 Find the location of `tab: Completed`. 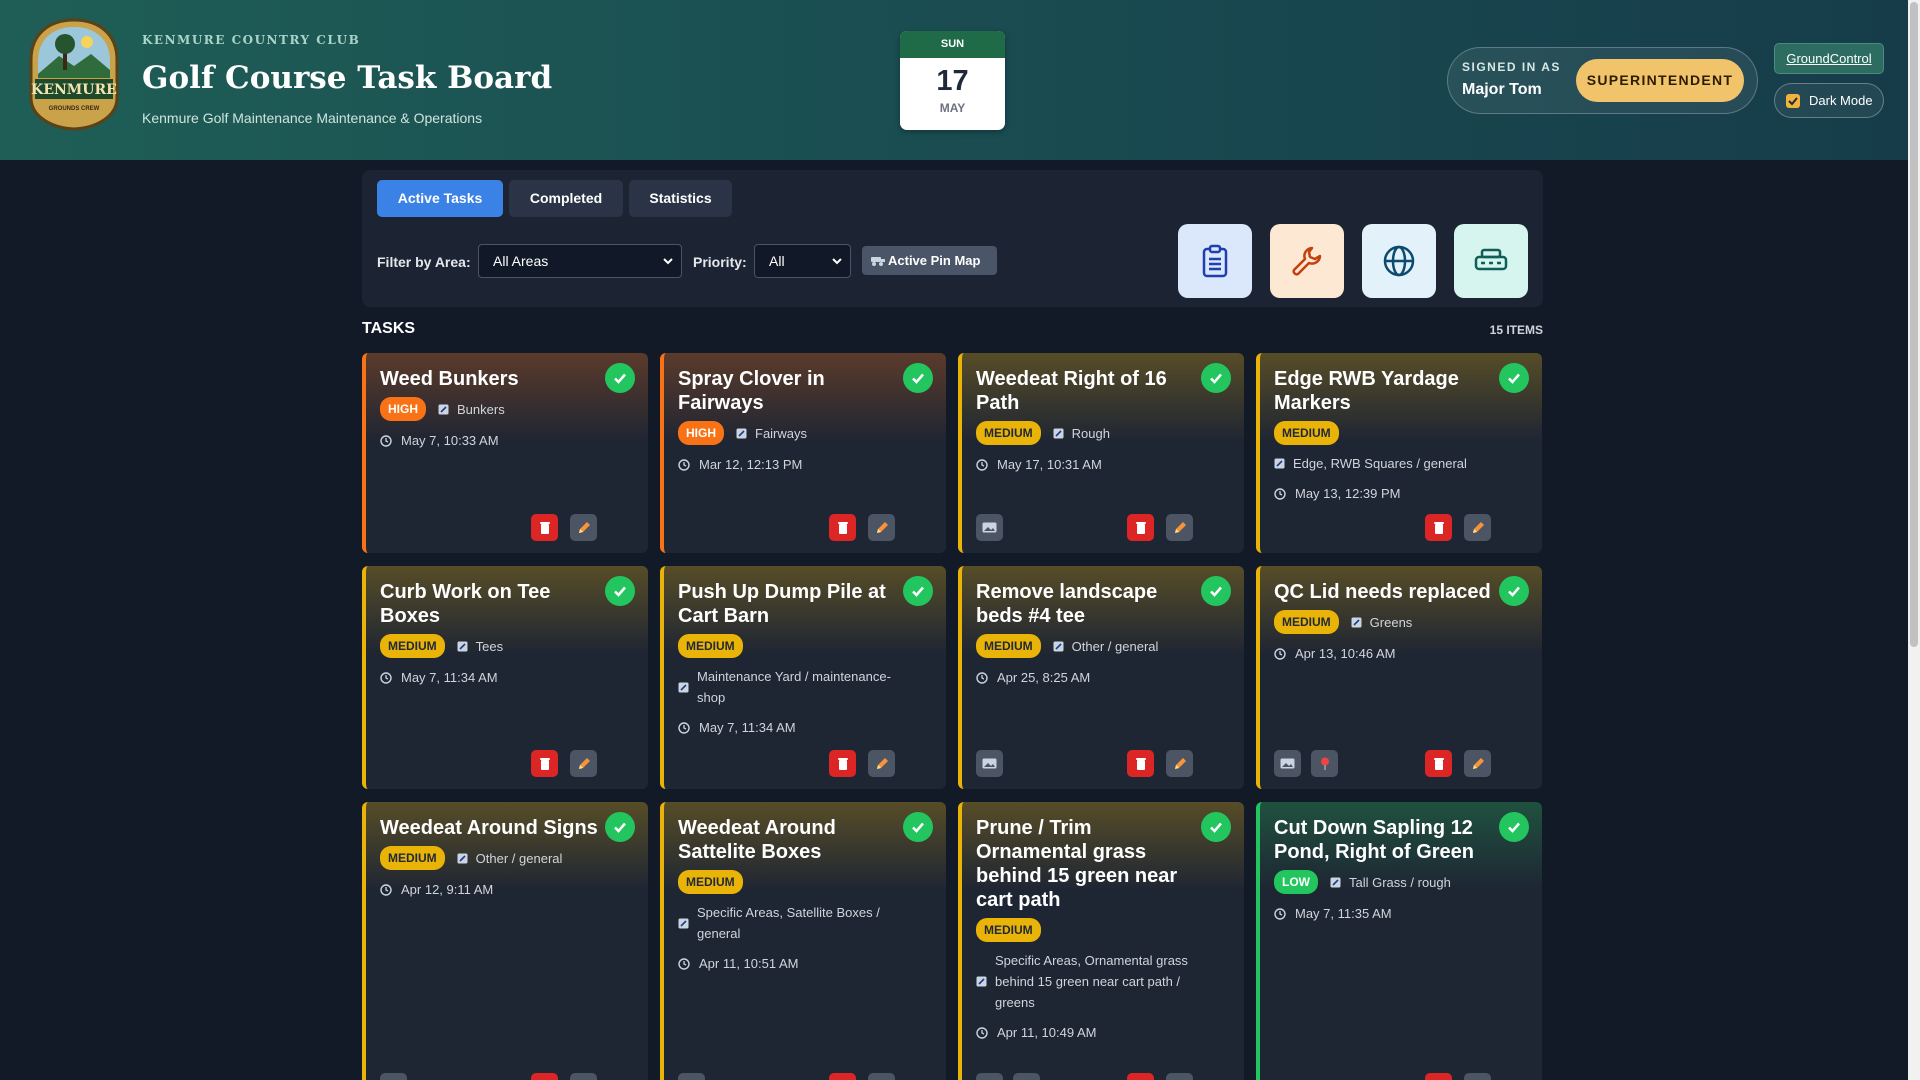

tab: Completed is located at coordinates (566, 198).